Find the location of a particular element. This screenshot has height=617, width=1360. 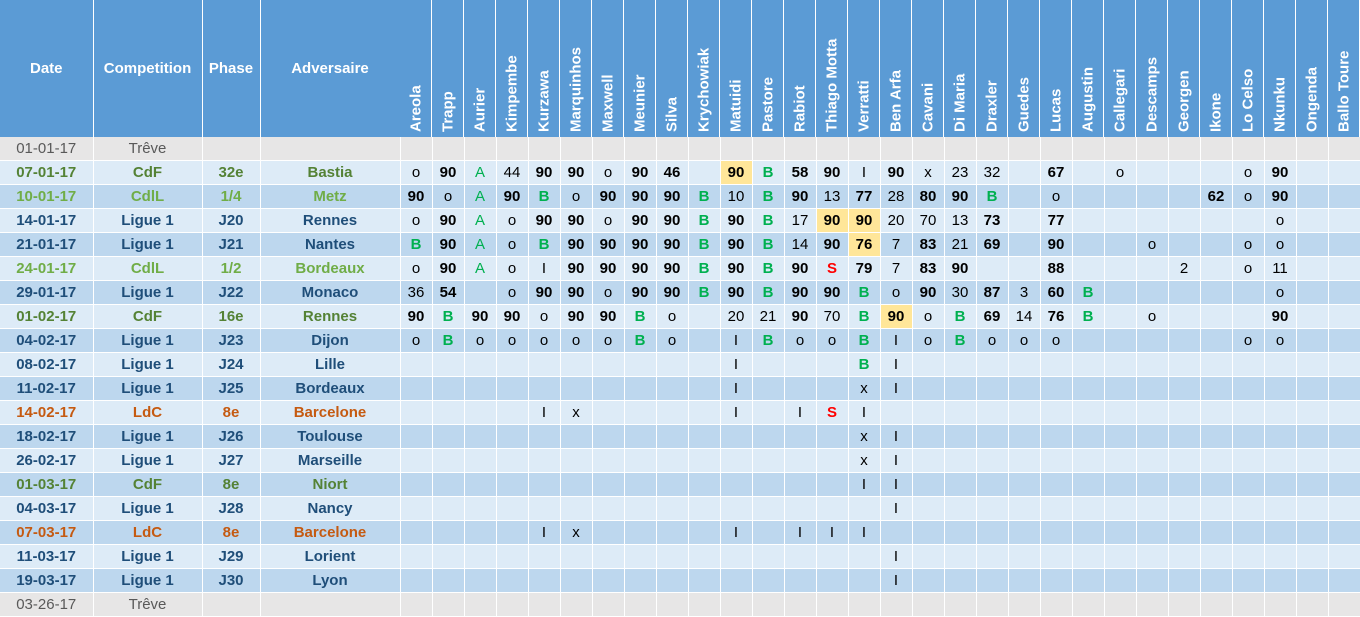

phase-cell: J29 is located at coordinates (231, 556).